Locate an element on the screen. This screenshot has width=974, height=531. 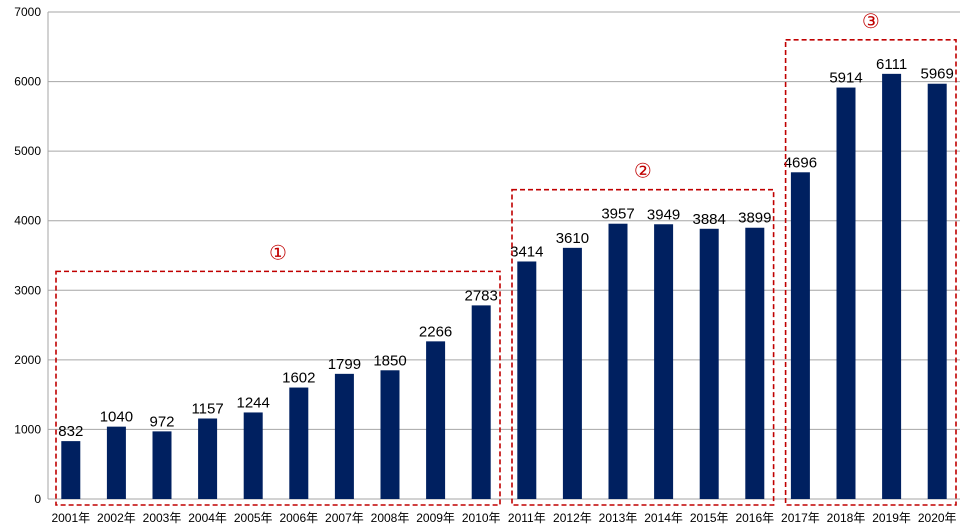
x-tick-label: 2002年 is located at coordinates (116, 518).